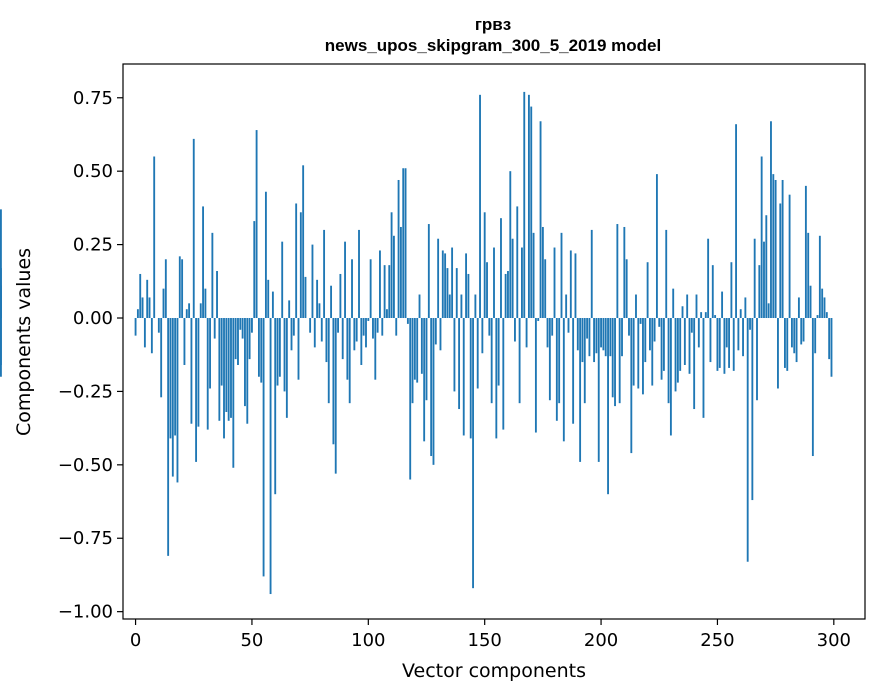 The width and height of the screenshot is (880, 696). What do you see at coordinates (485, 640) in the screenshot?
I see `x-tick-label: 150` at bounding box center [485, 640].